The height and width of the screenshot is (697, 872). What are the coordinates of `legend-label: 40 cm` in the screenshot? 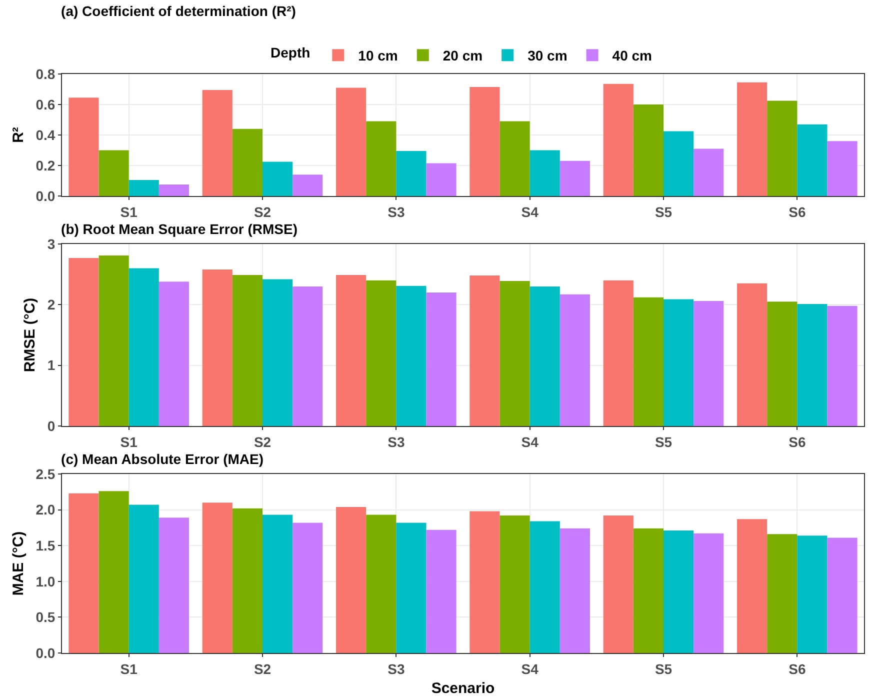 It's located at (632, 56).